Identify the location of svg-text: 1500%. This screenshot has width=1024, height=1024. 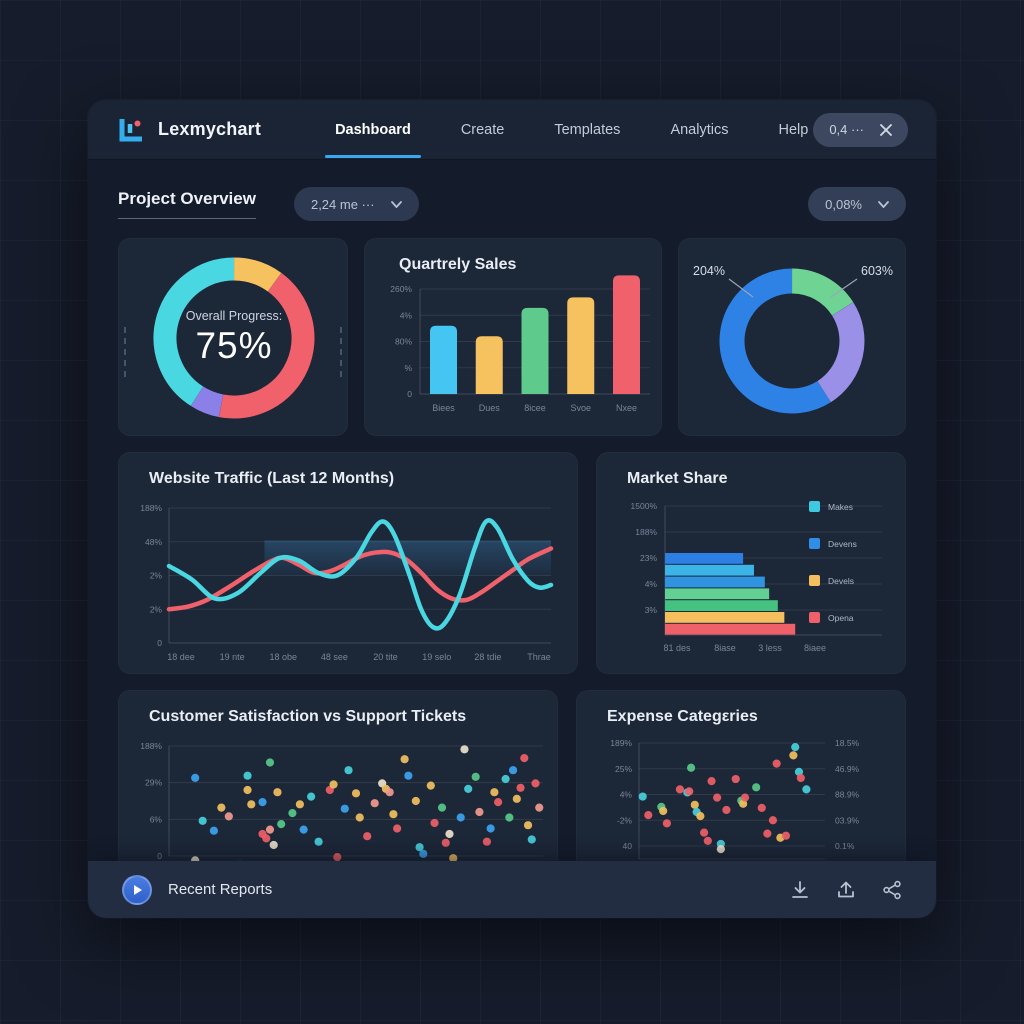
(644, 506).